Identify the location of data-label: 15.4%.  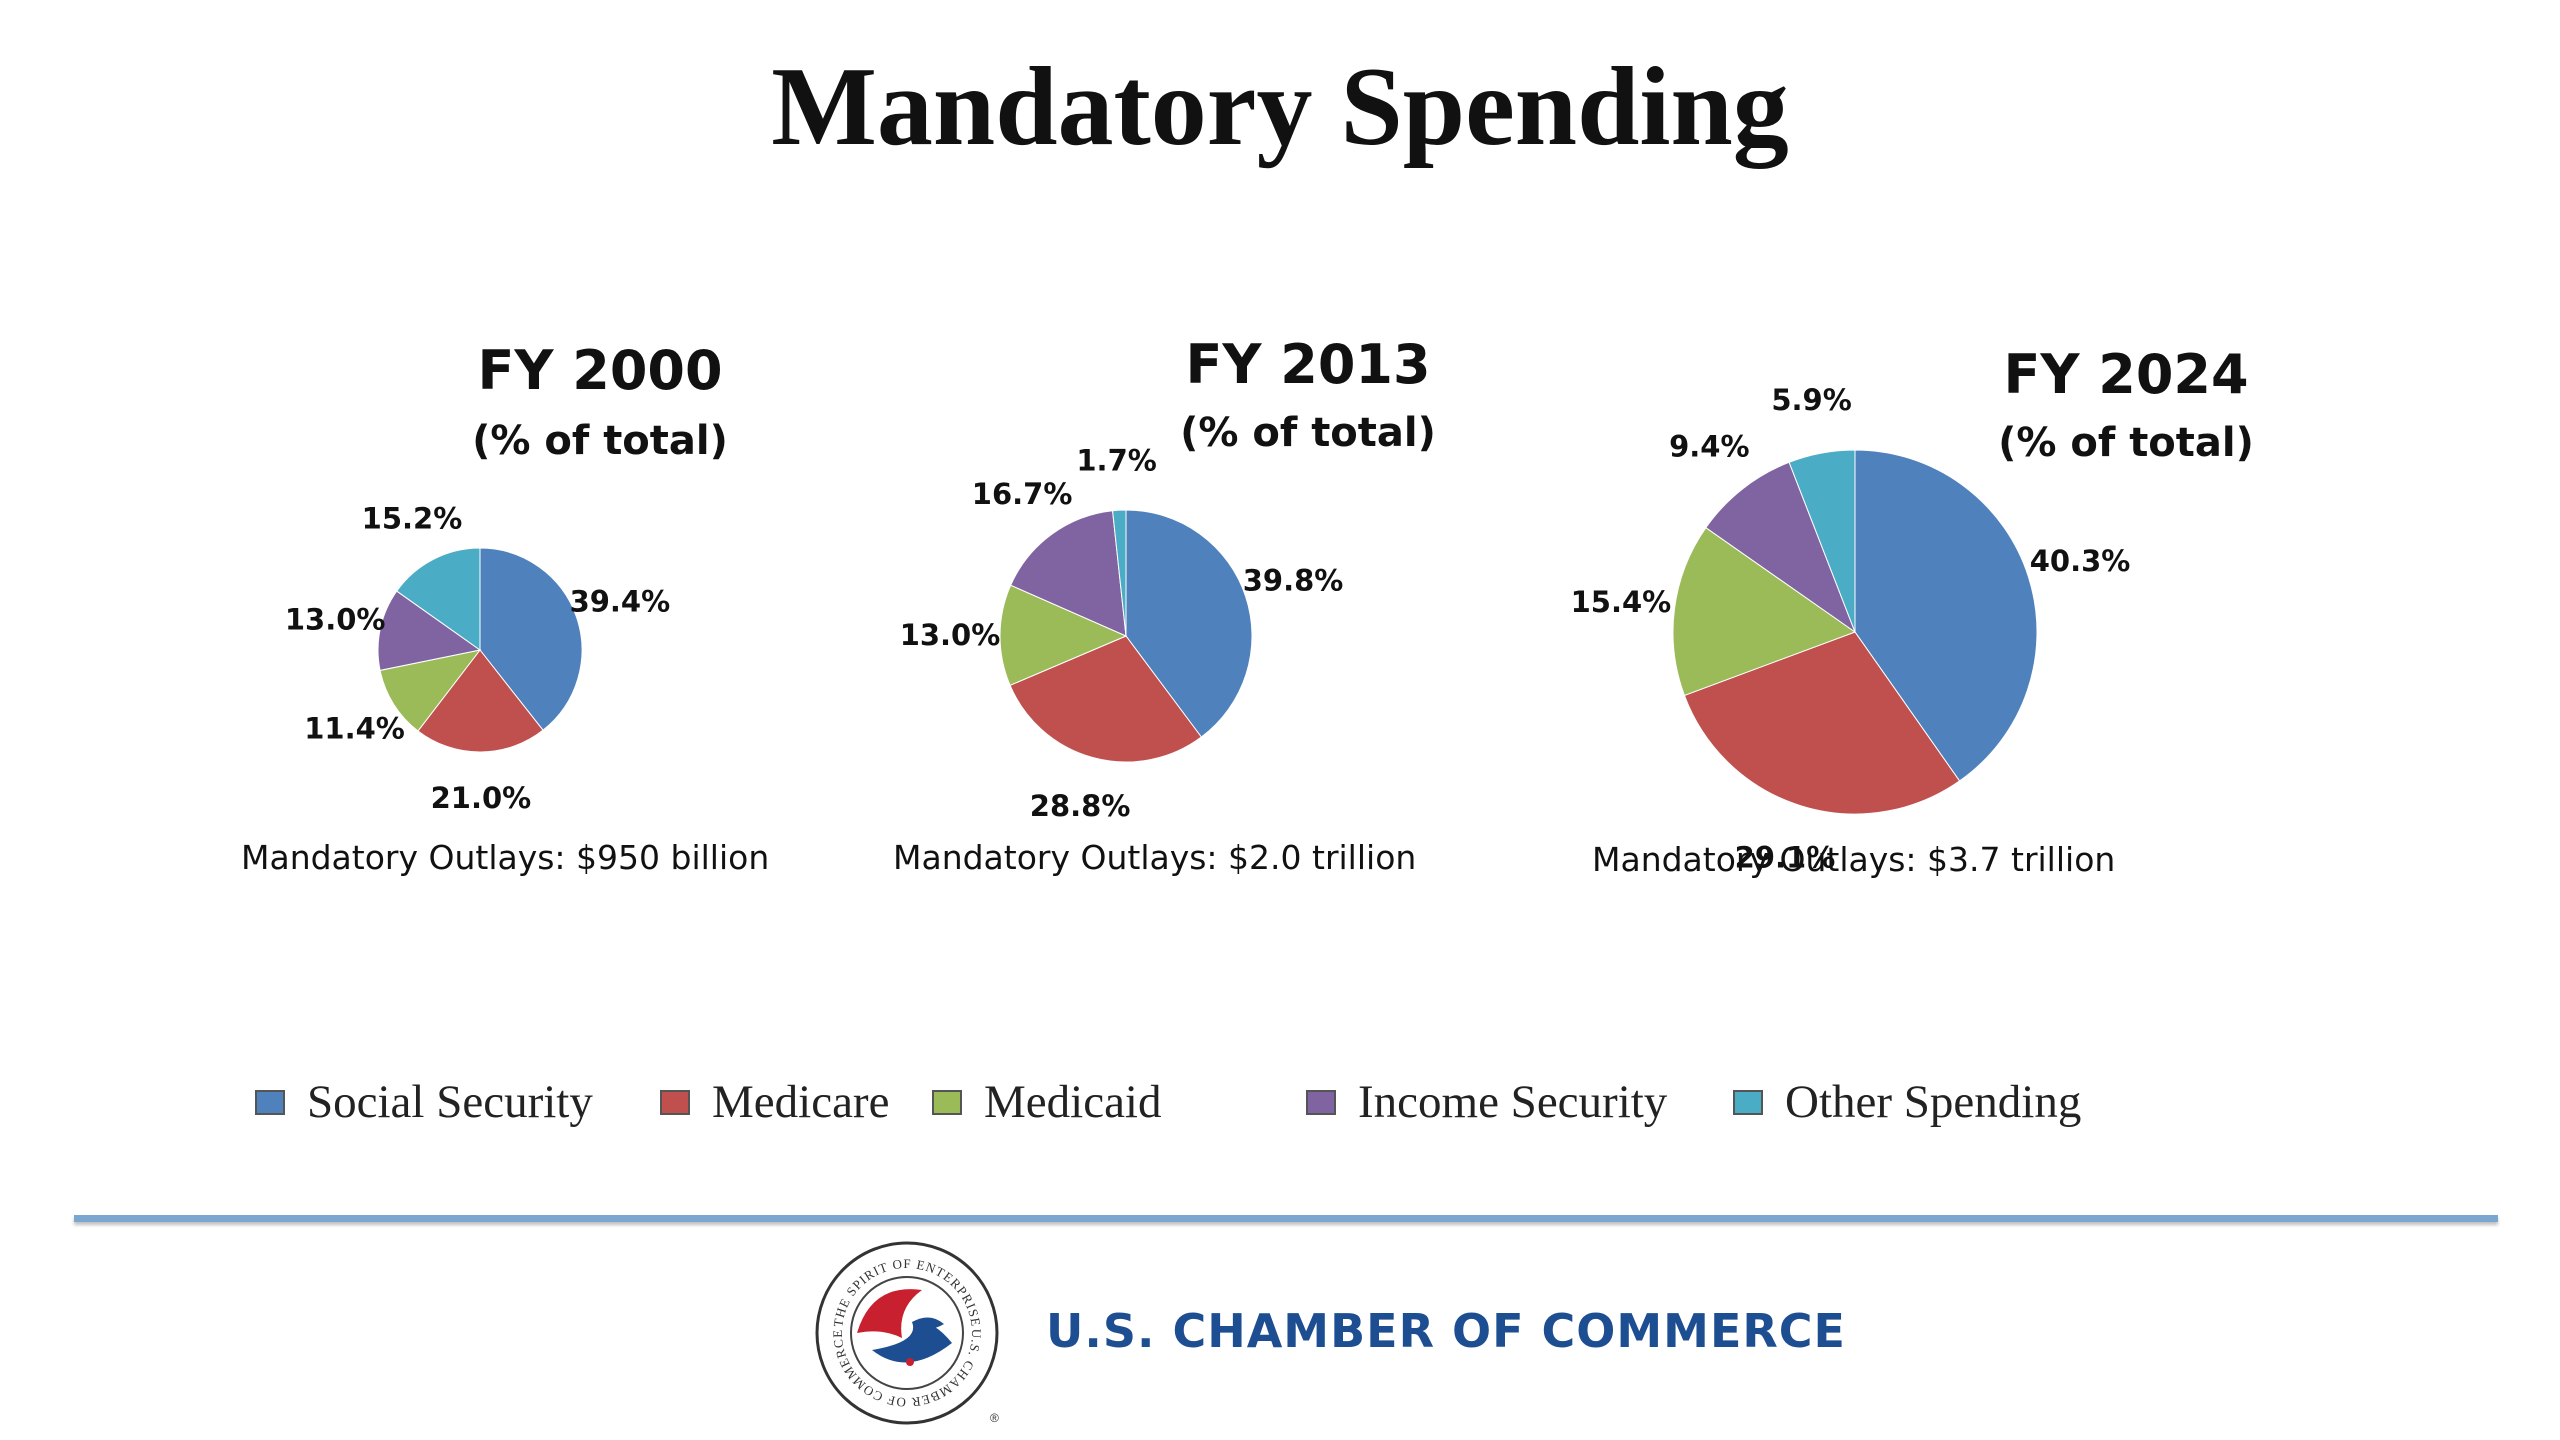
(1621, 602).